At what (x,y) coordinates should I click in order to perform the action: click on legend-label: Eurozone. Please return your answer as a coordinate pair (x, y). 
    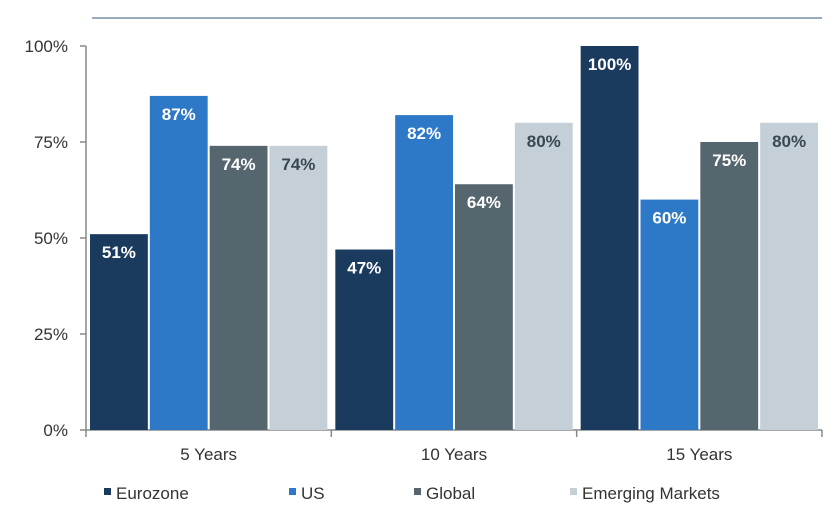
    Looking at the image, I should click on (152, 493).